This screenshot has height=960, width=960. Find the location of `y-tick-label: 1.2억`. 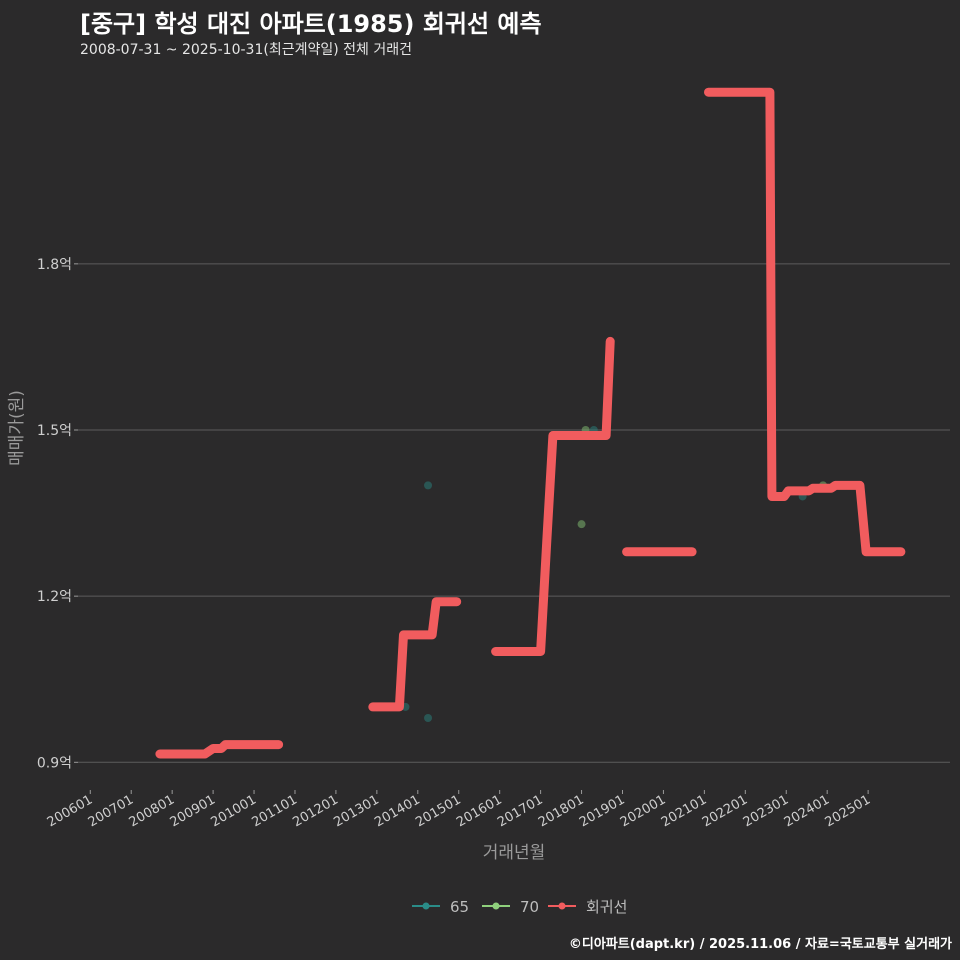

y-tick-label: 1.2억 is located at coordinates (54, 597).